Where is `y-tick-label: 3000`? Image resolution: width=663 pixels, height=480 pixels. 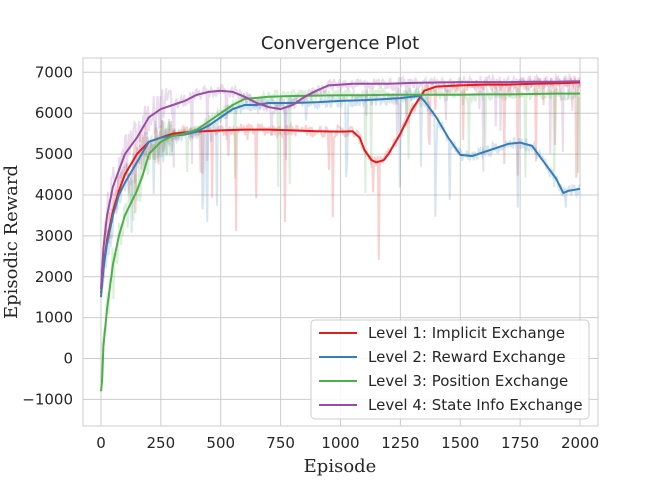 y-tick-label: 3000 is located at coordinates (54, 236).